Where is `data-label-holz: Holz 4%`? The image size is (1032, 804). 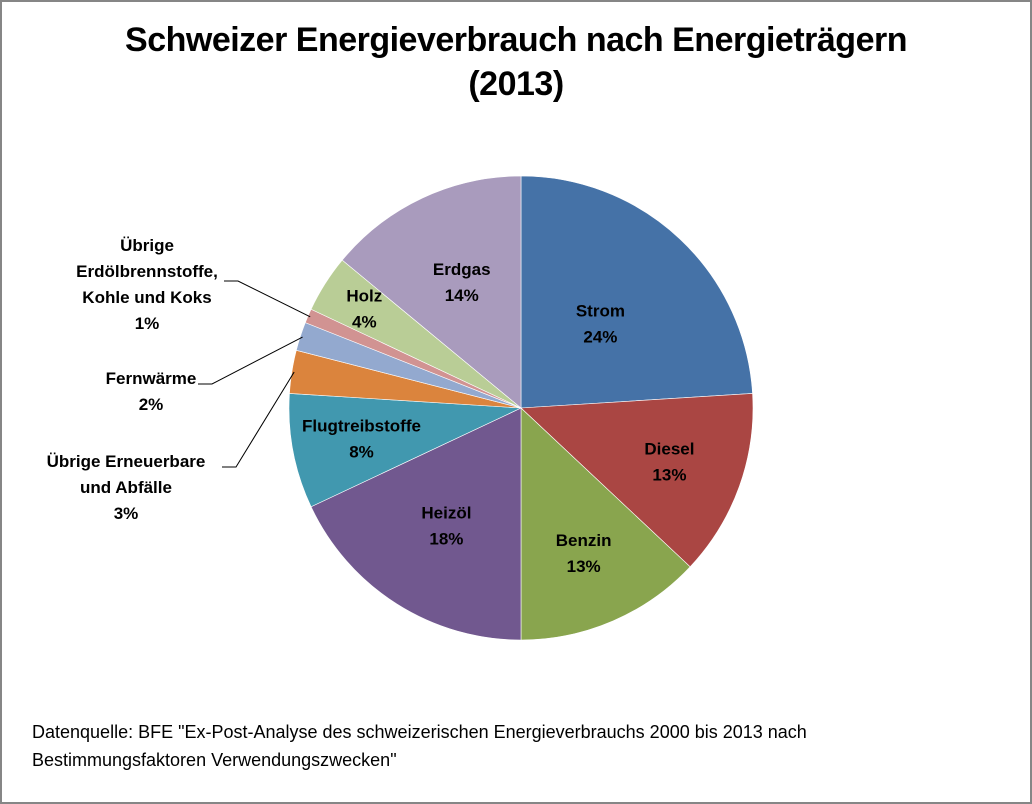
data-label-holz: Holz 4% is located at coordinates (364, 309).